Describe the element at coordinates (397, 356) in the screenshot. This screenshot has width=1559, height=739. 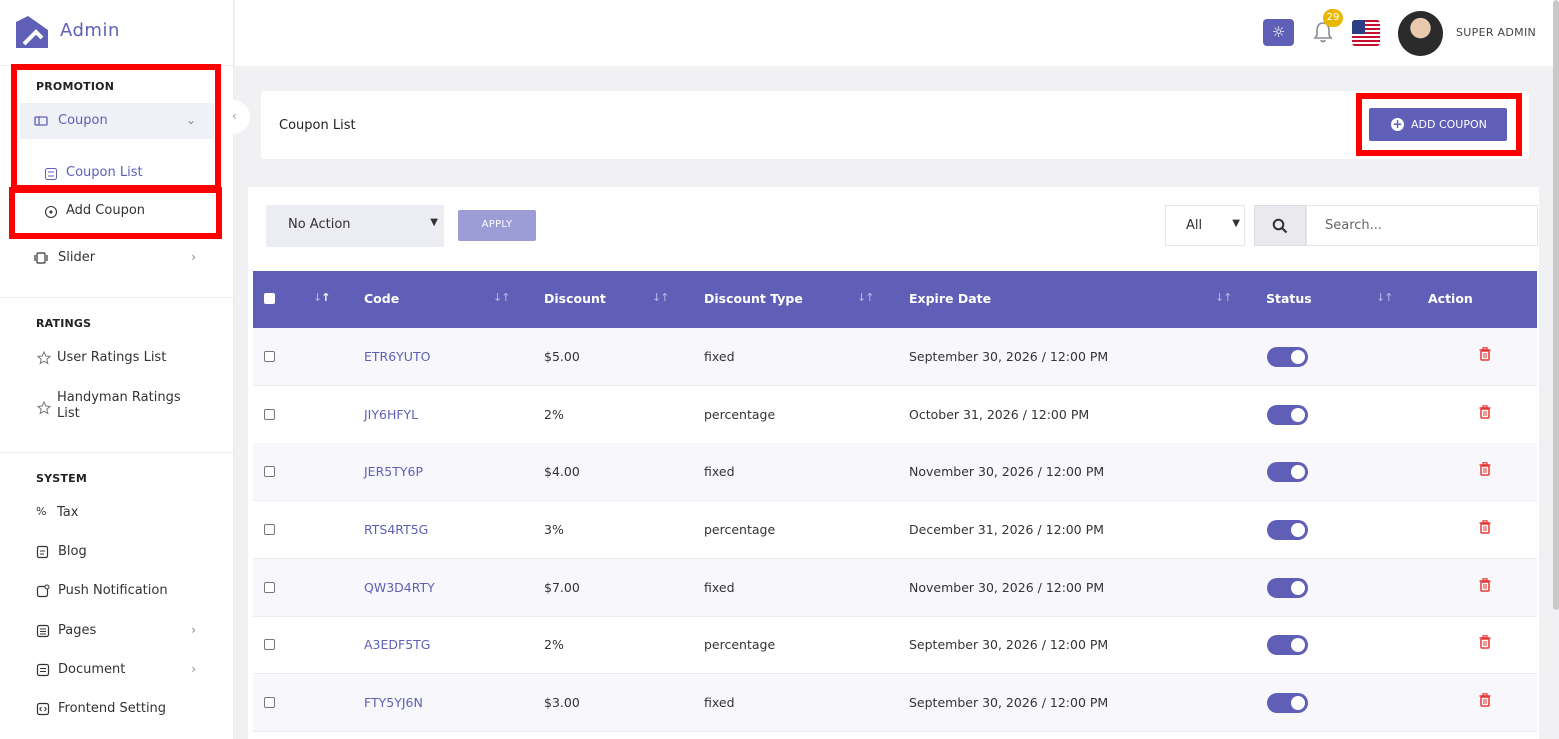
I see `coupon-code: ETR6YUTO` at that location.